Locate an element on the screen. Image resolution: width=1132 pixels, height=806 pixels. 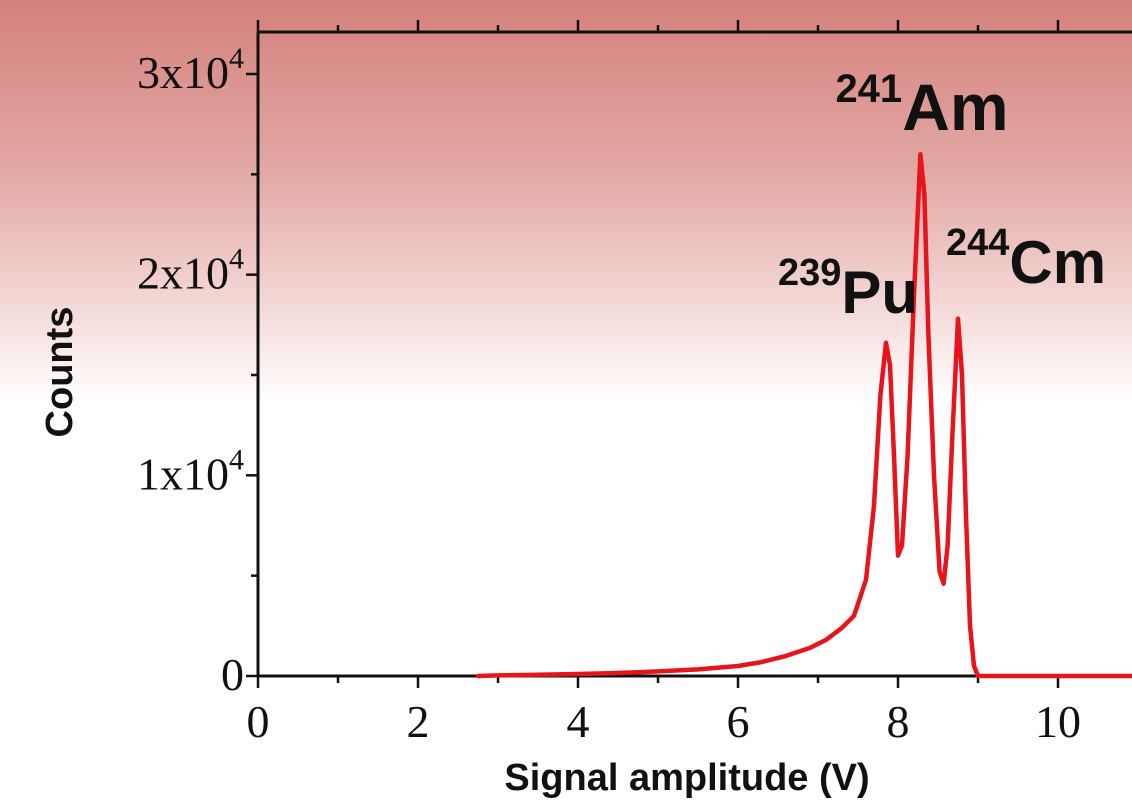
x-tick-label: 6 is located at coordinates (738, 721).